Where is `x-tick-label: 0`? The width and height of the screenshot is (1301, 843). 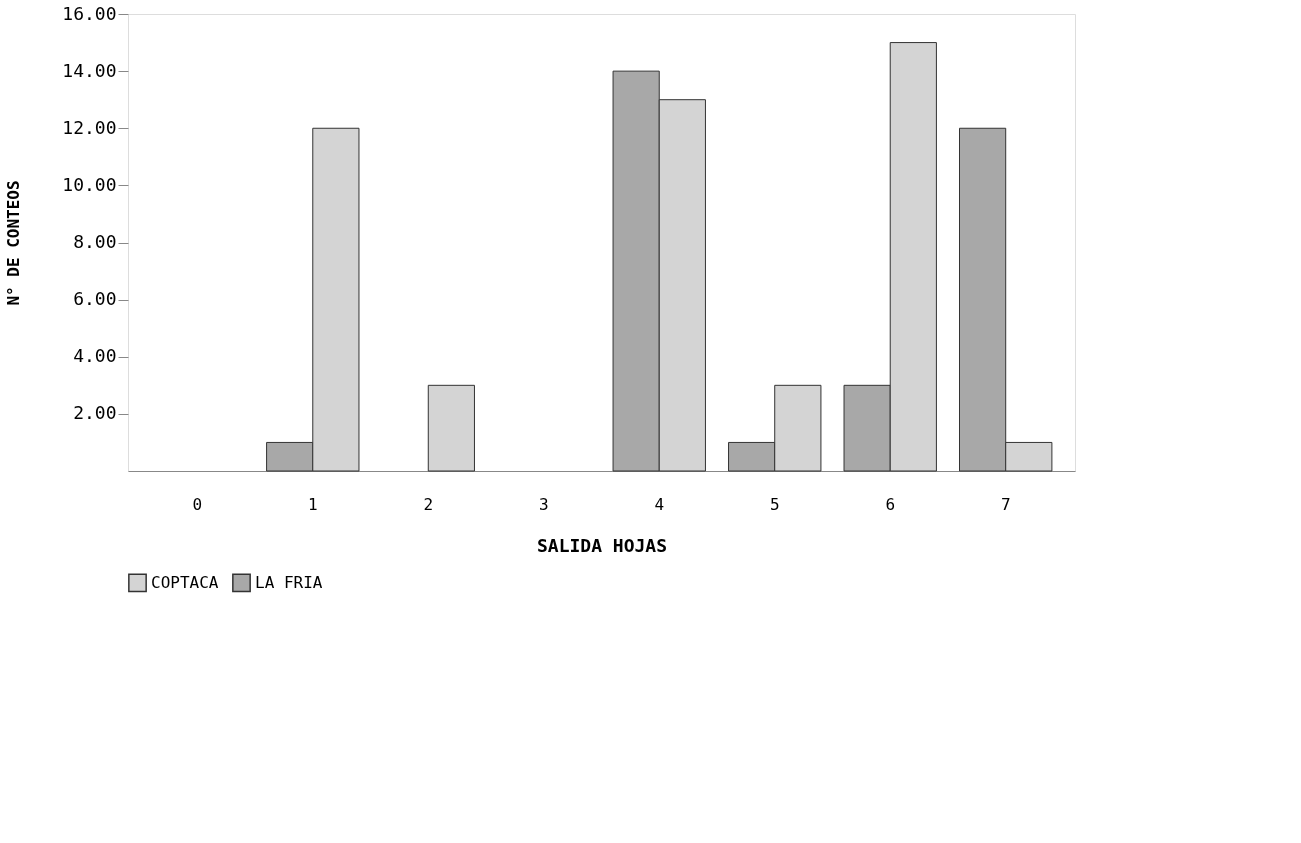
x-tick-label: 0 is located at coordinates (197, 504).